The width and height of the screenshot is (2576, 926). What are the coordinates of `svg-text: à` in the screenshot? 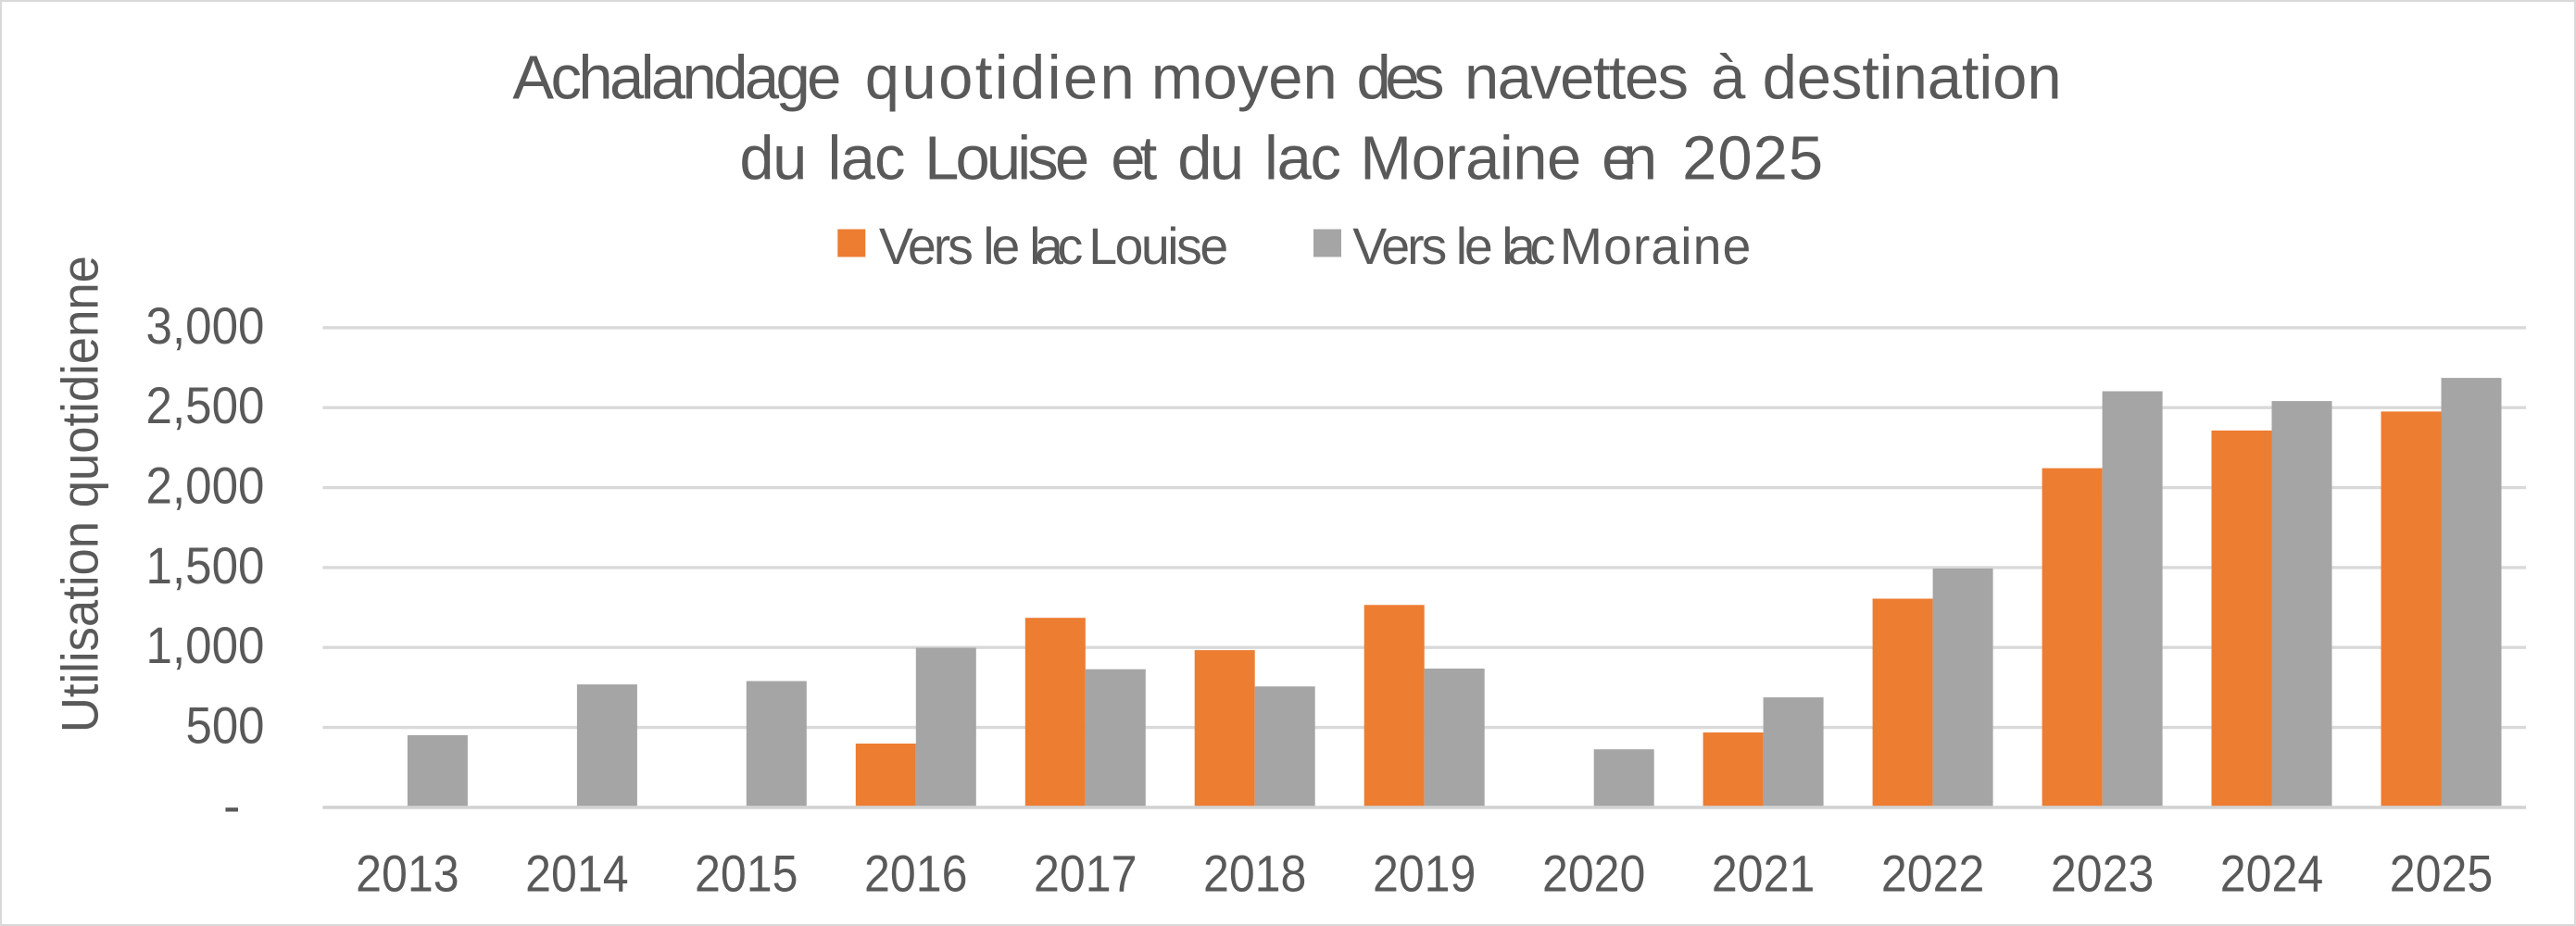 It's located at (1728, 78).